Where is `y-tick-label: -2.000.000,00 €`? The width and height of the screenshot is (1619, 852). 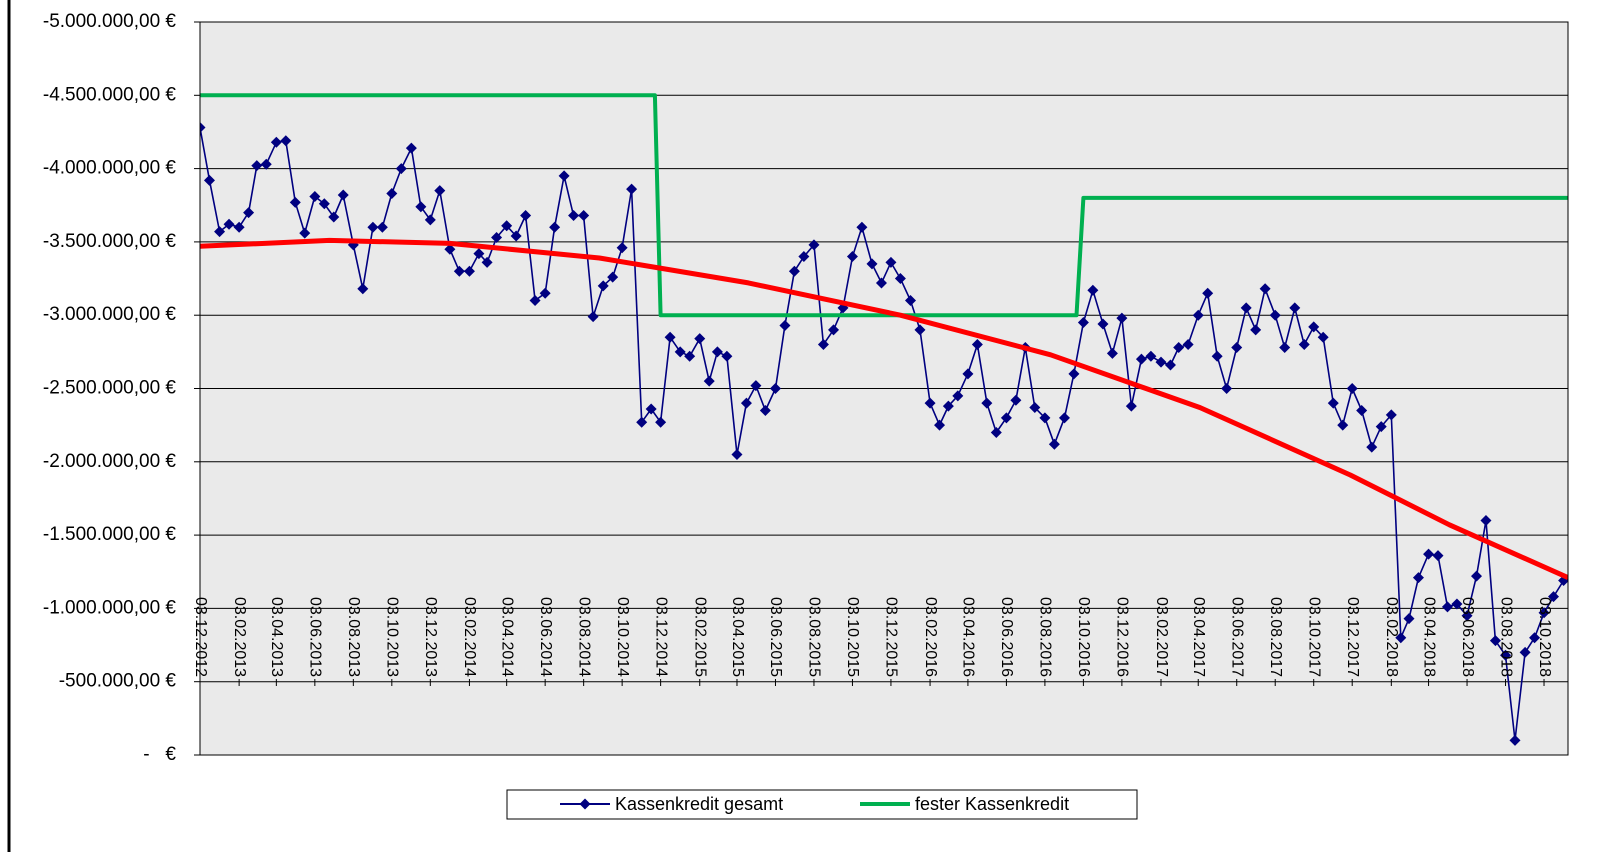
y-tick-label: -2.000.000,00 € is located at coordinates (110, 461).